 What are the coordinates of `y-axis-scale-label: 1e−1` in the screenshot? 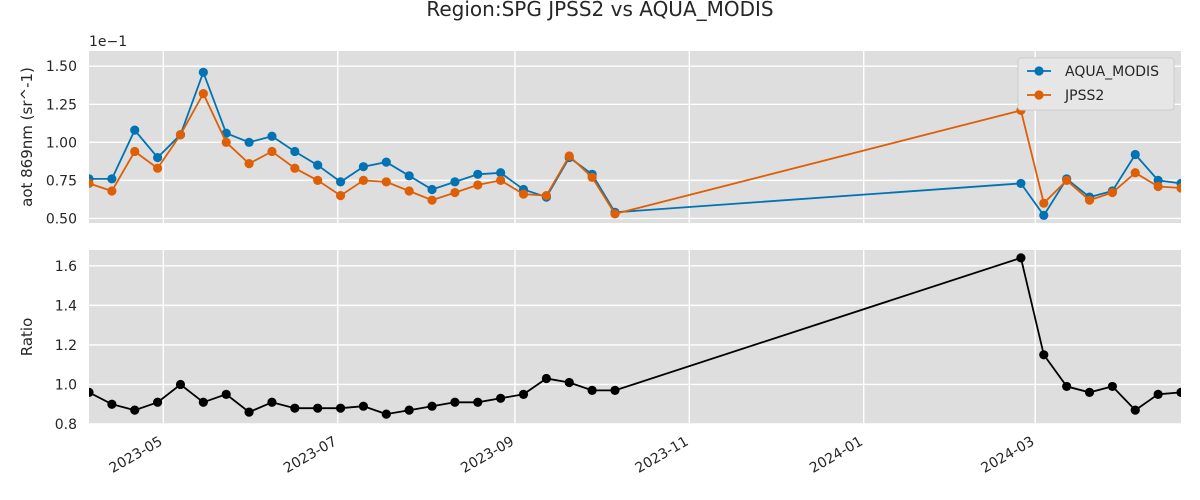 It's located at (108, 42).